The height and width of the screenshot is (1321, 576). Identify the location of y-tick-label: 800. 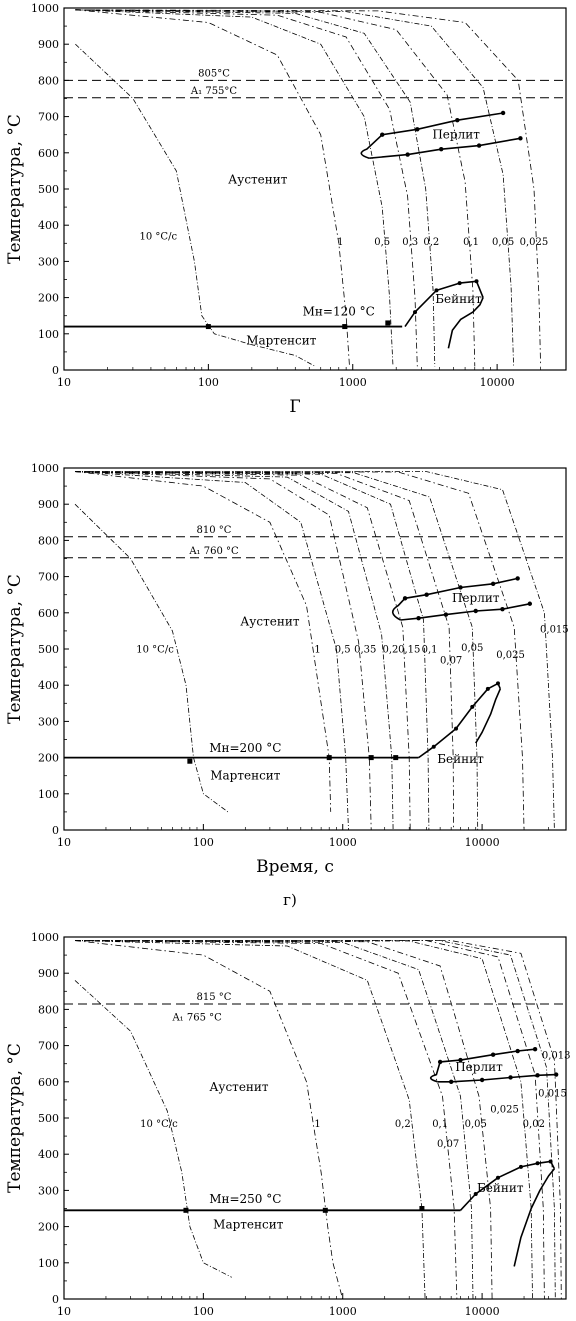
(48, 1009).